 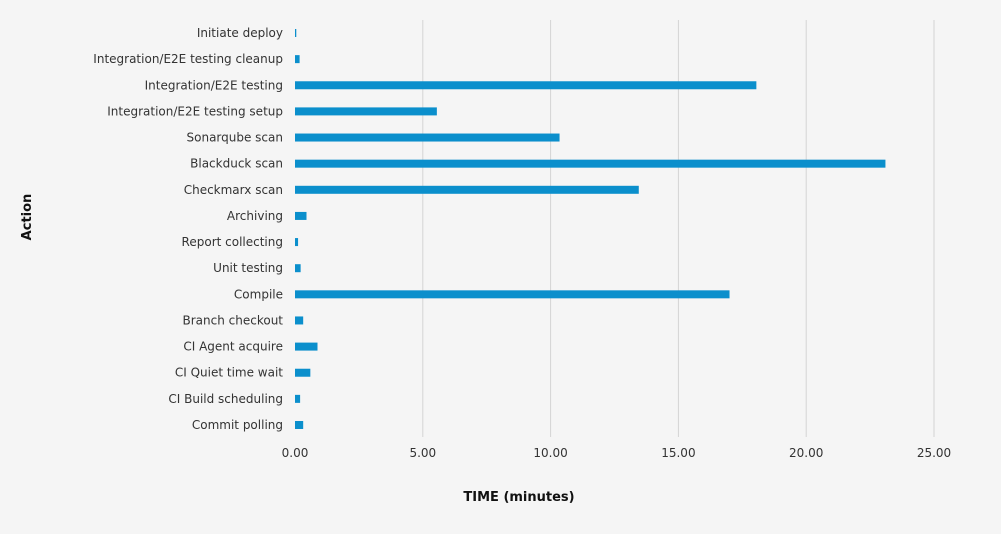 I want to click on category-label: CI Agent acquire, so click(x=233, y=347).